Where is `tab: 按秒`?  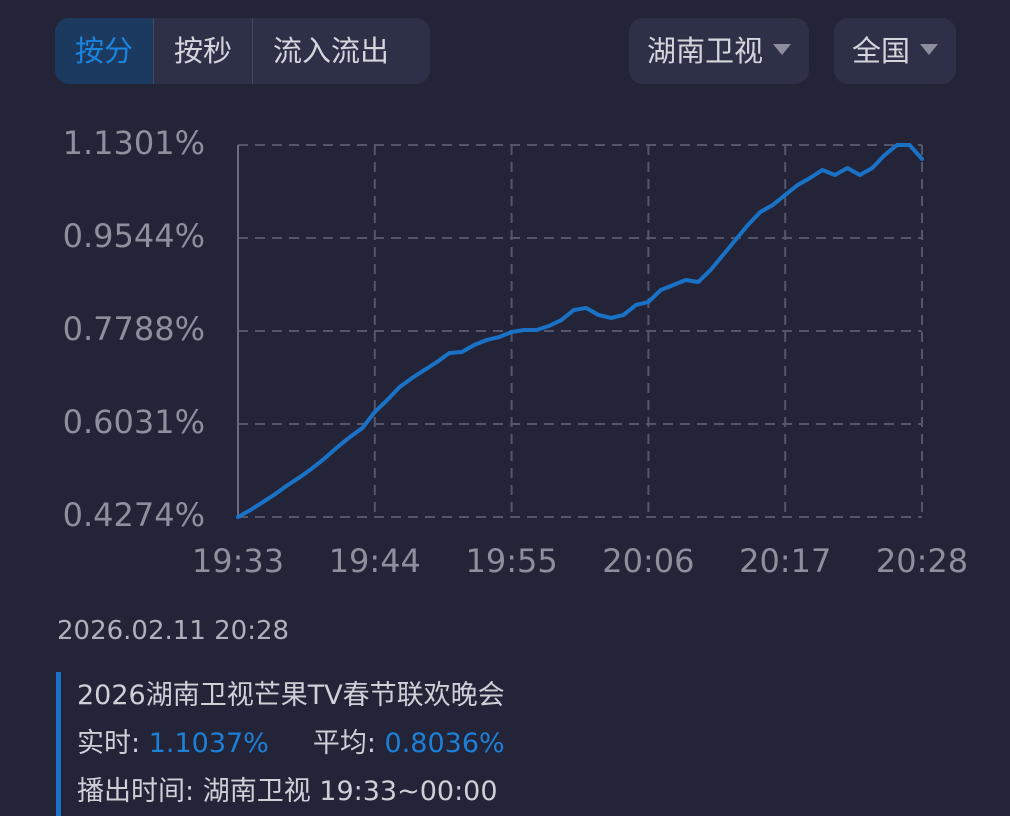
tab: 按秒 is located at coordinates (204, 51).